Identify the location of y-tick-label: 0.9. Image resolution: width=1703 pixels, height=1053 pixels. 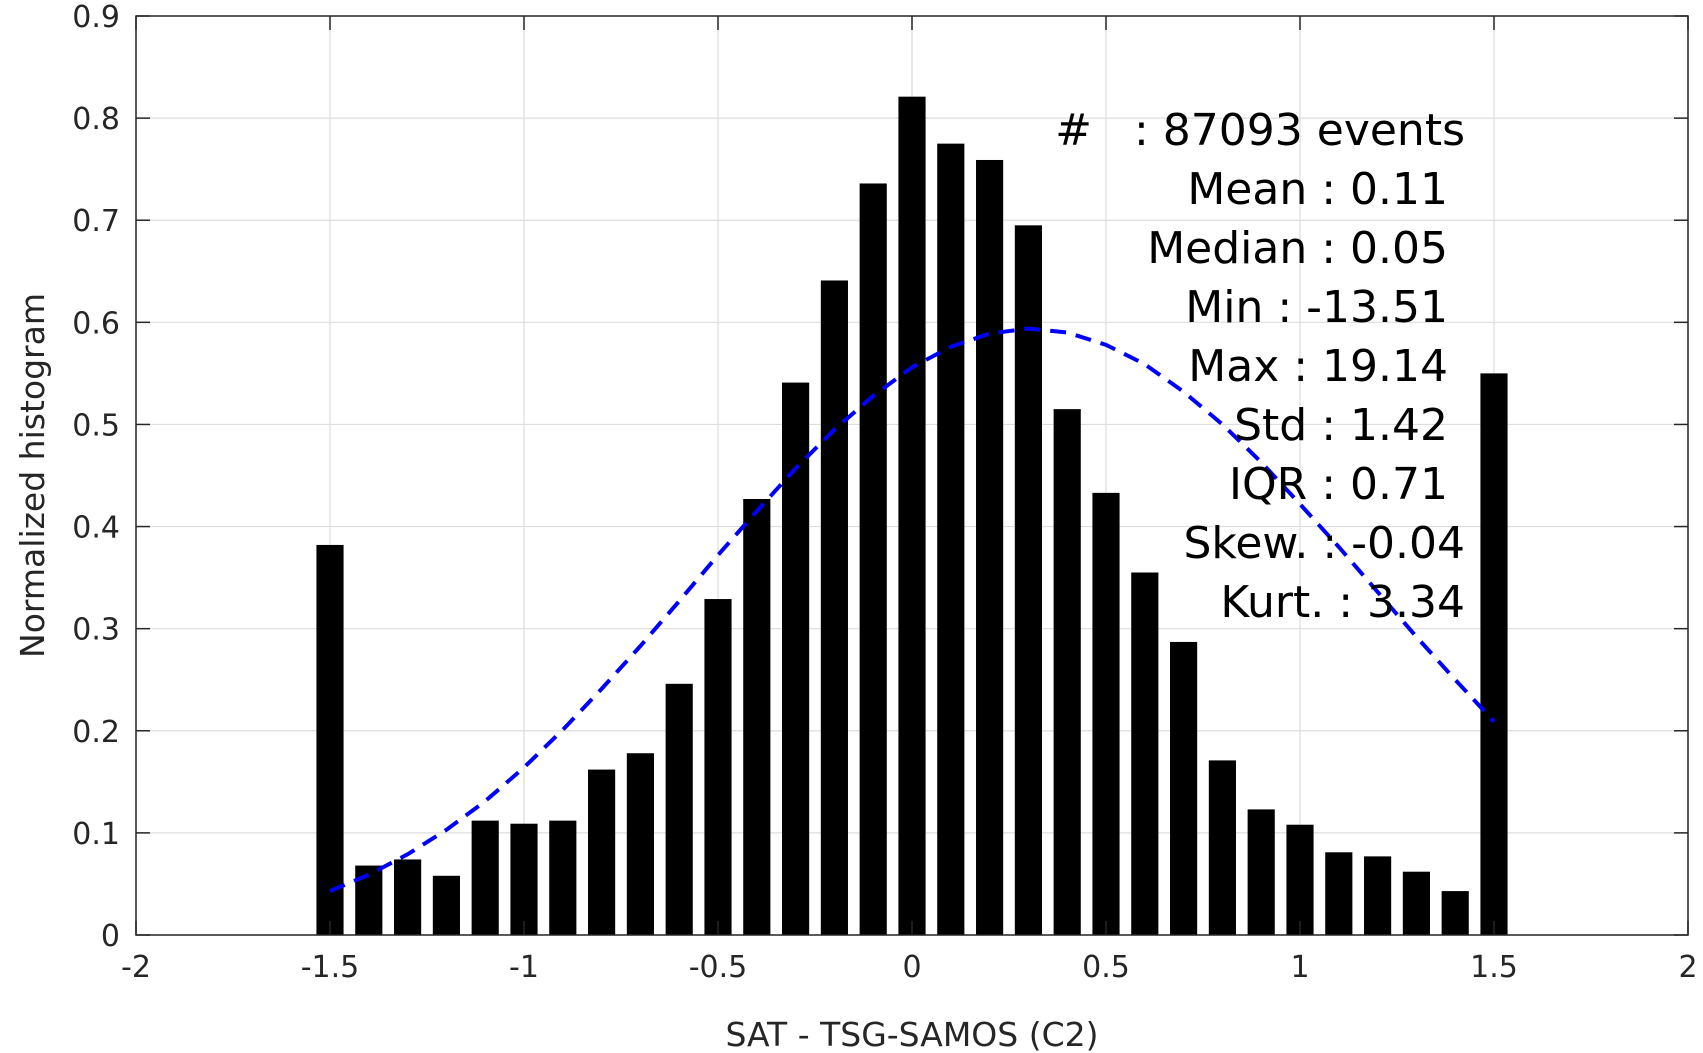
(96, 17).